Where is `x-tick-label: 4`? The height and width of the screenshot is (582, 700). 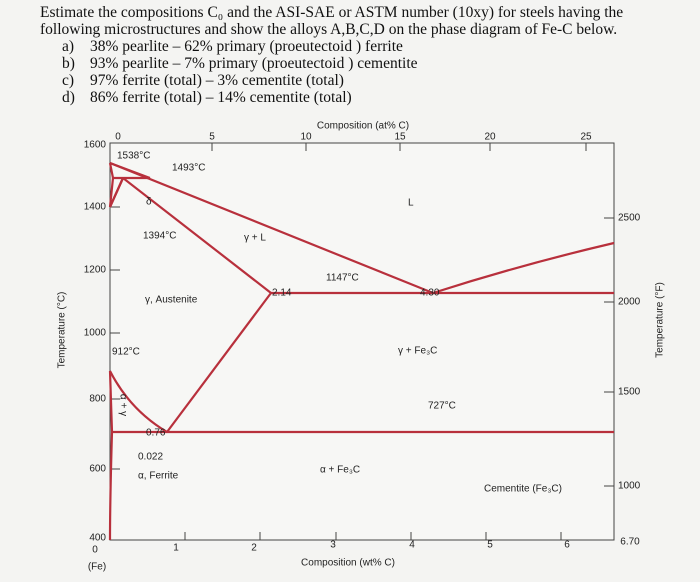
x-tick-label: 4 is located at coordinates (412, 545).